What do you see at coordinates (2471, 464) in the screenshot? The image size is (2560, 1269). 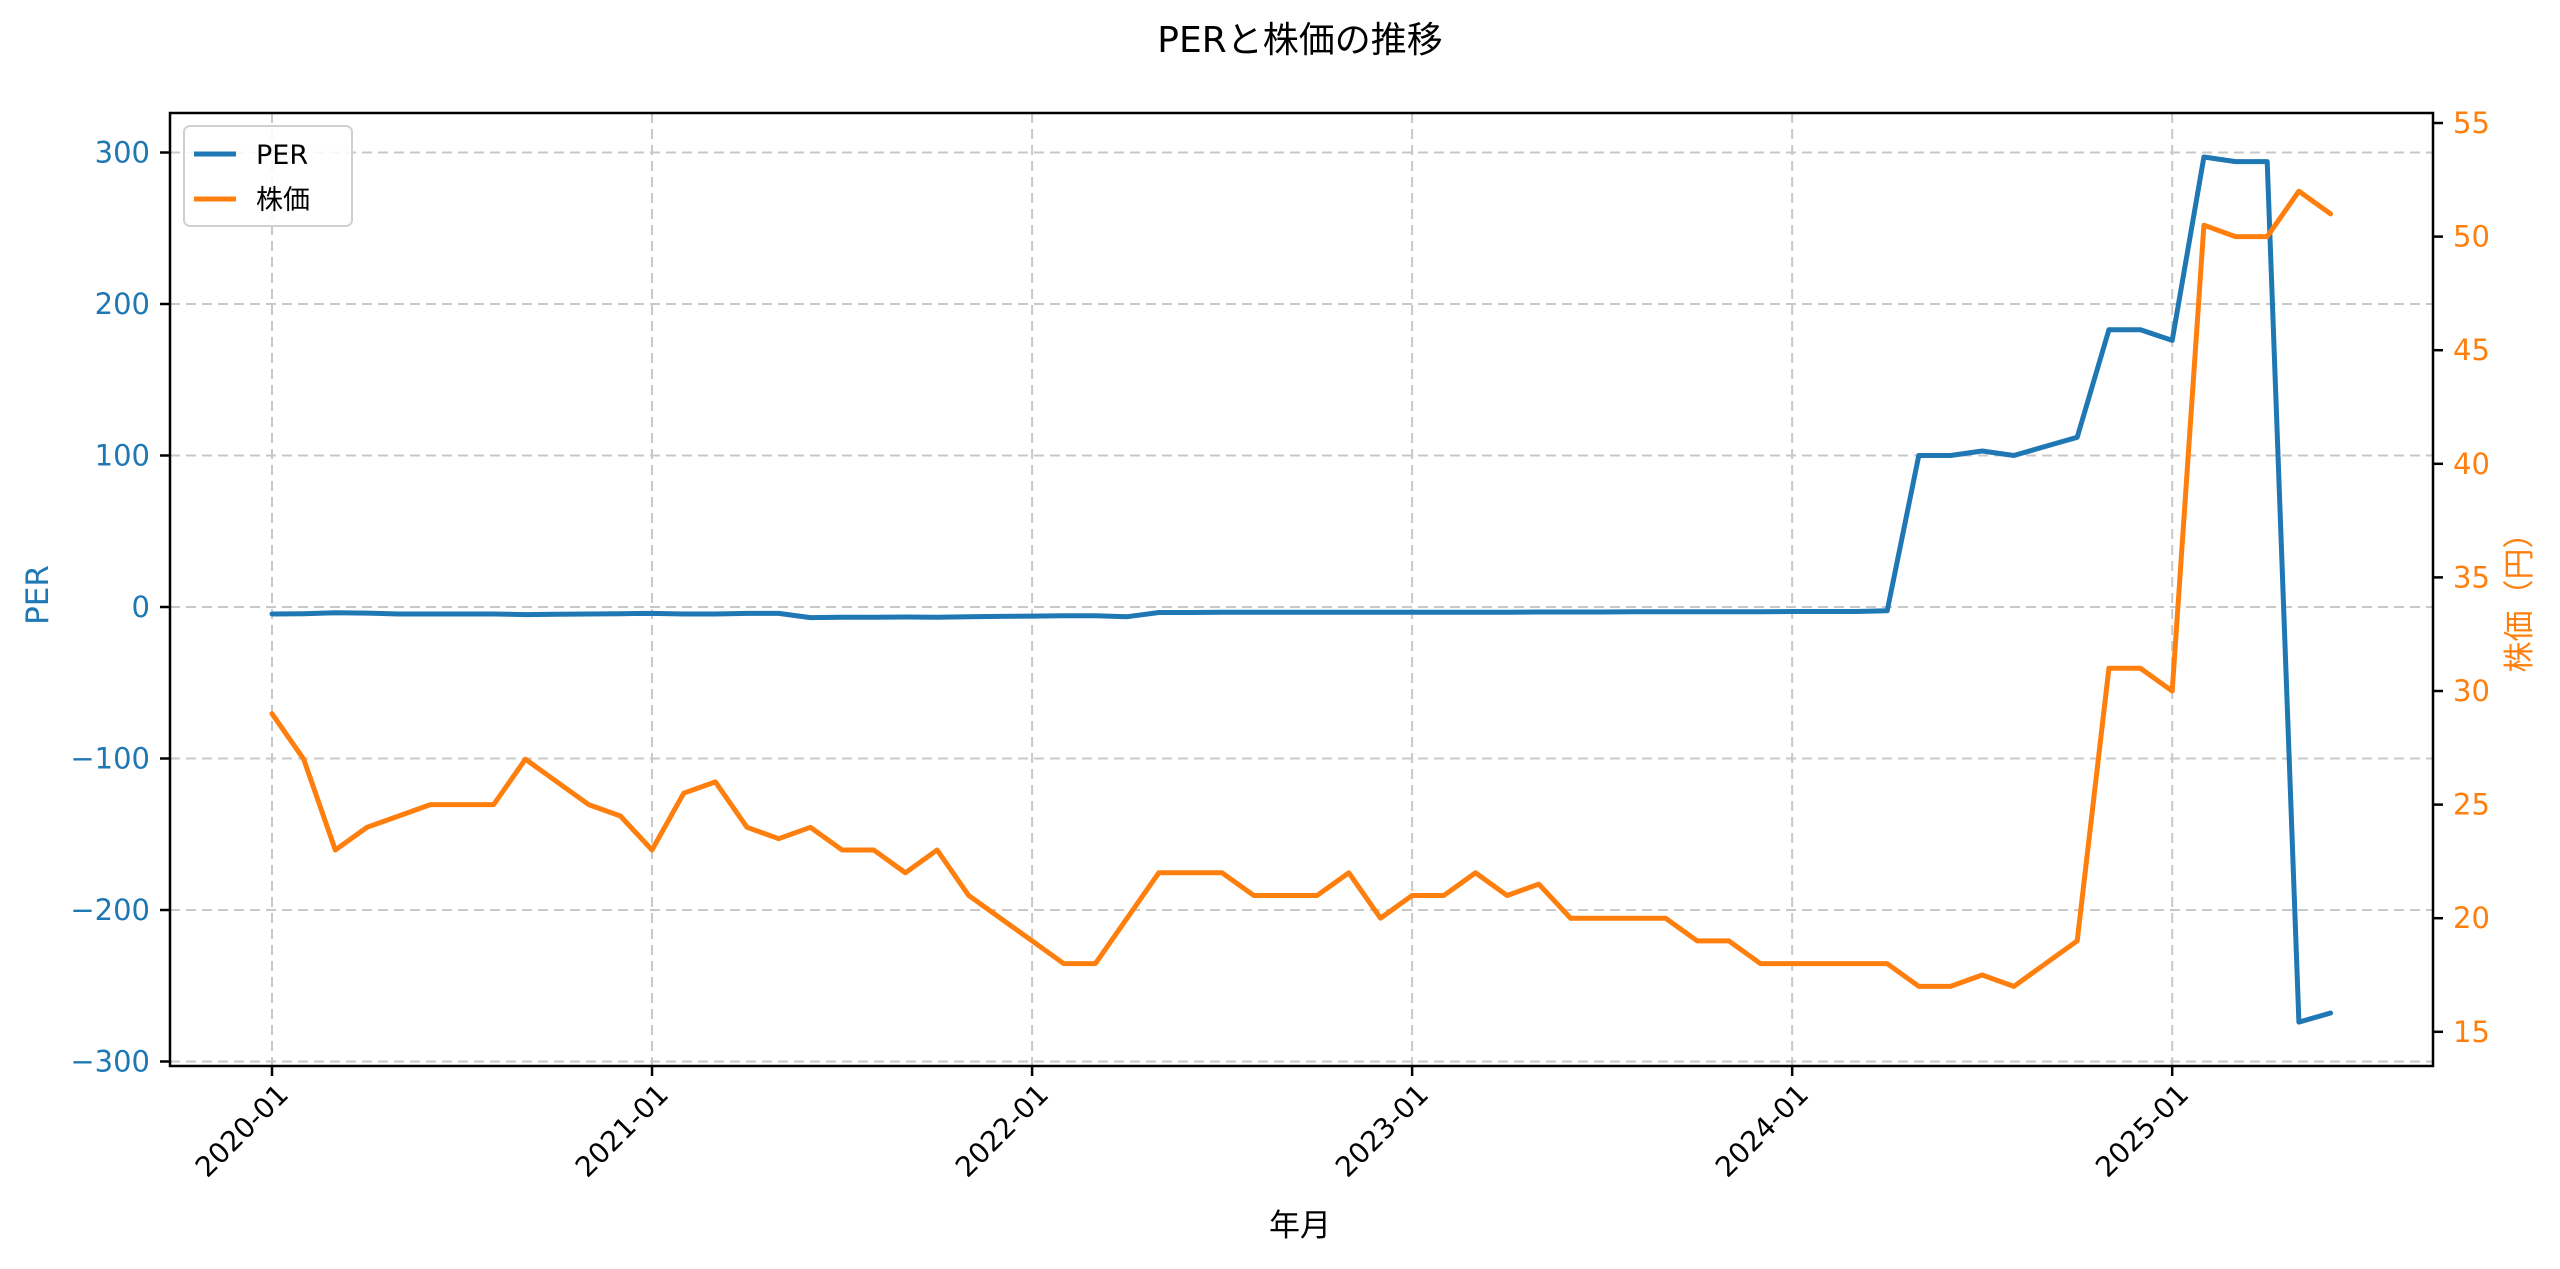 I see `y-tick-label-right: 40` at bounding box center [2471, 464].